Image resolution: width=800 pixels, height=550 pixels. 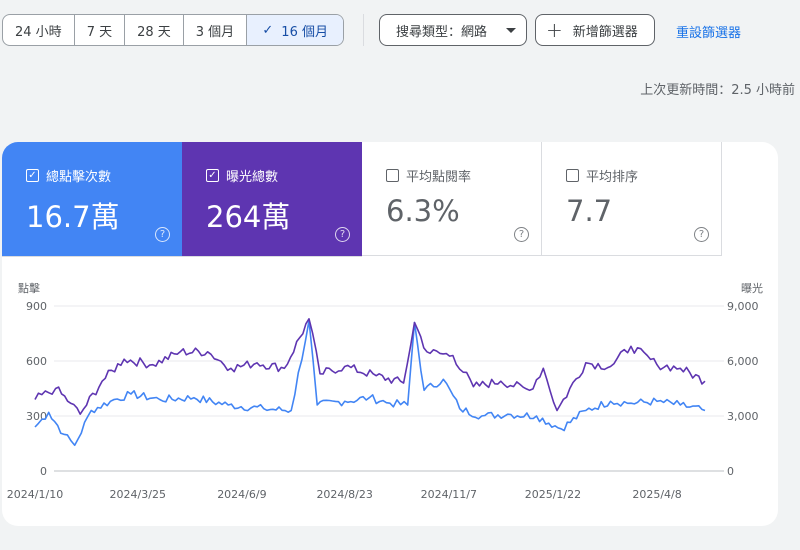 I want to click on range-label: 16 個月, so click(x=304, y=32).